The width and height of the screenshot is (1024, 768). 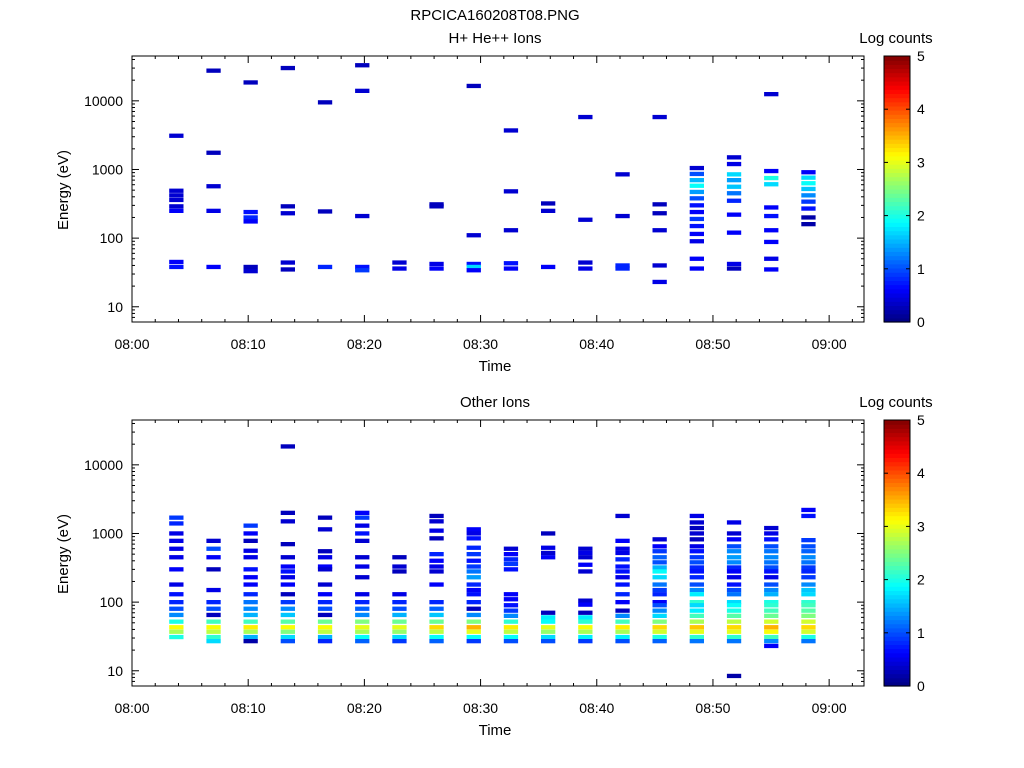 I want to click on x-axis-label: Time, so click(x=495, y=366).